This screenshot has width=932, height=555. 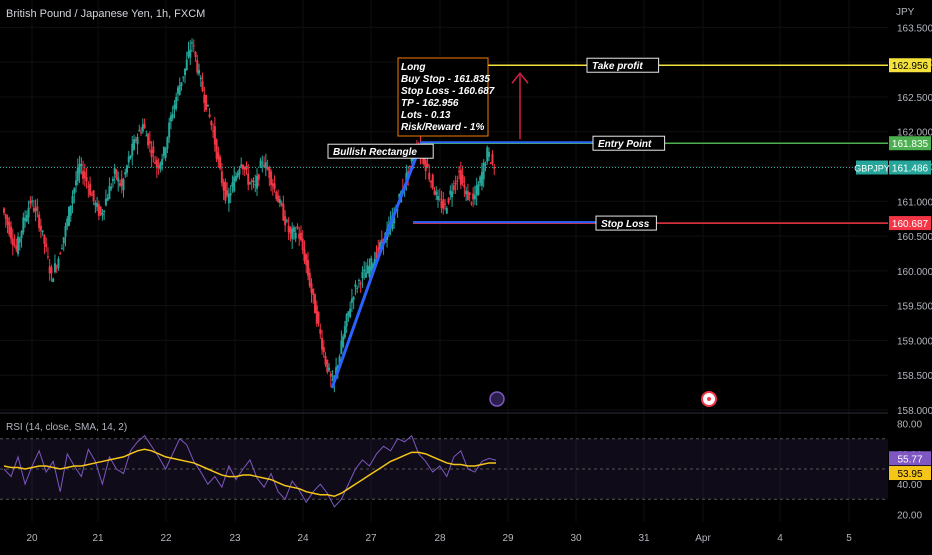 What do you see at coordinates (914, 28) in the screenshot?
I see `price-tick-label: 163.500` at bounding box center [914, 28].